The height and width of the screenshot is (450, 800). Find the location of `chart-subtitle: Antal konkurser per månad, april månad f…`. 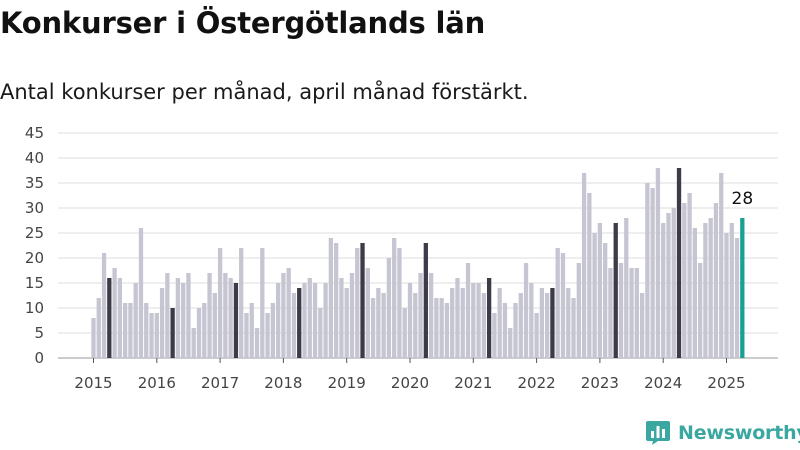

chart-subtitle: Antal konkurser per månad, april månad f… is located at coordinates (264, 92).